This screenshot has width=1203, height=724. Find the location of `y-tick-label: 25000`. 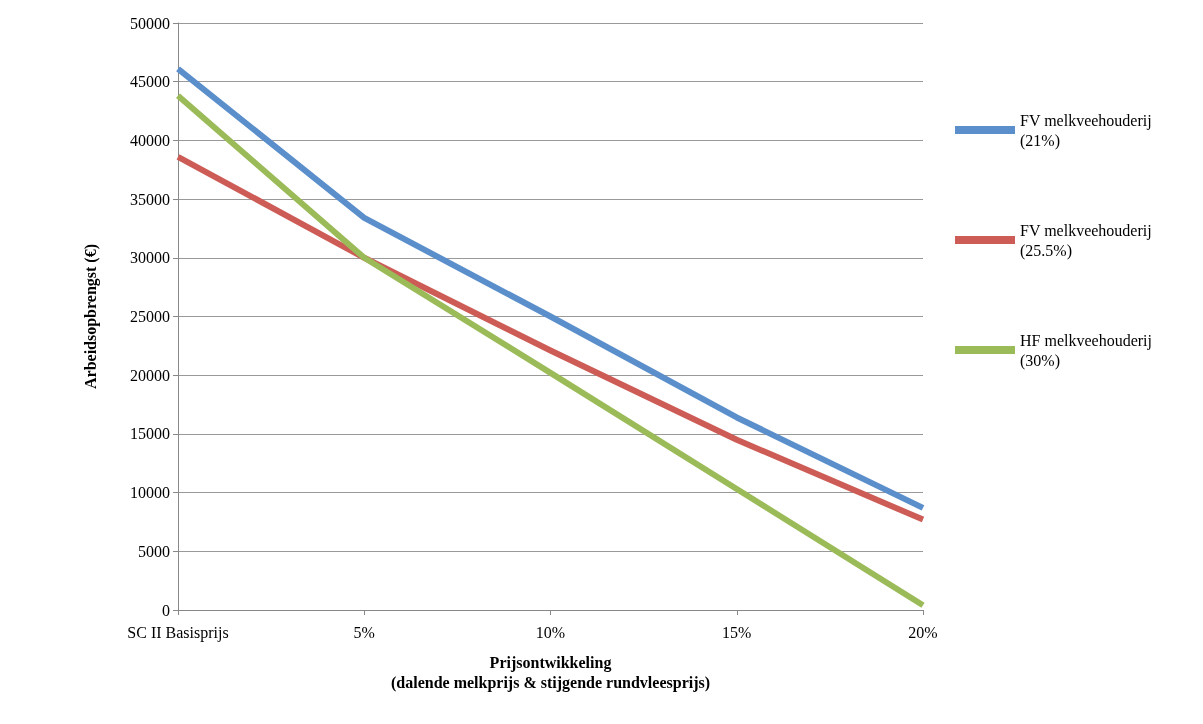

y-tick-label: 25000 is located at coordinates (150, 316).